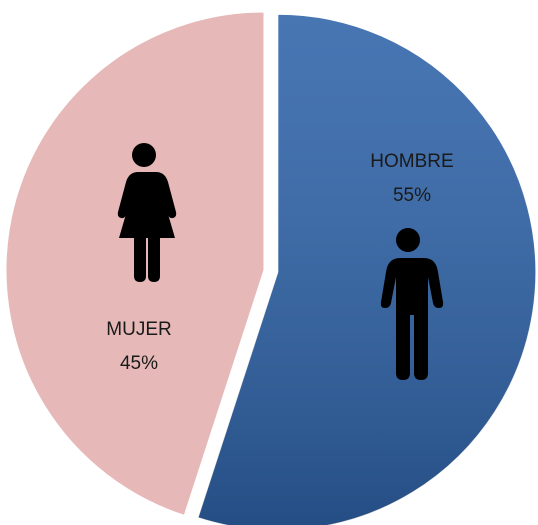 The height and width of the screenshot is (525, 538). What do you see at coordinates (147, 212) in the screenshot?
I see `female-icon` at bounding box center [147, 212].